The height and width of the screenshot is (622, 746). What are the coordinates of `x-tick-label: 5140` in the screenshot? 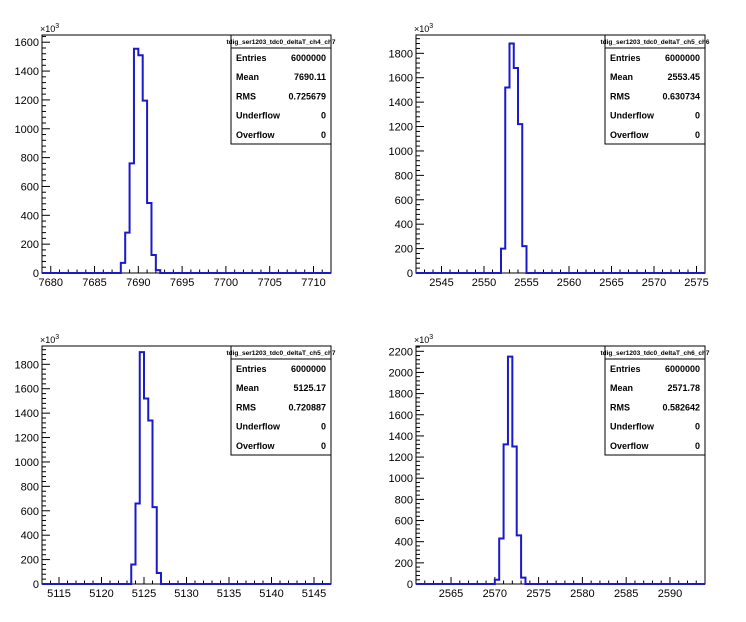 It's located at (271, 594).